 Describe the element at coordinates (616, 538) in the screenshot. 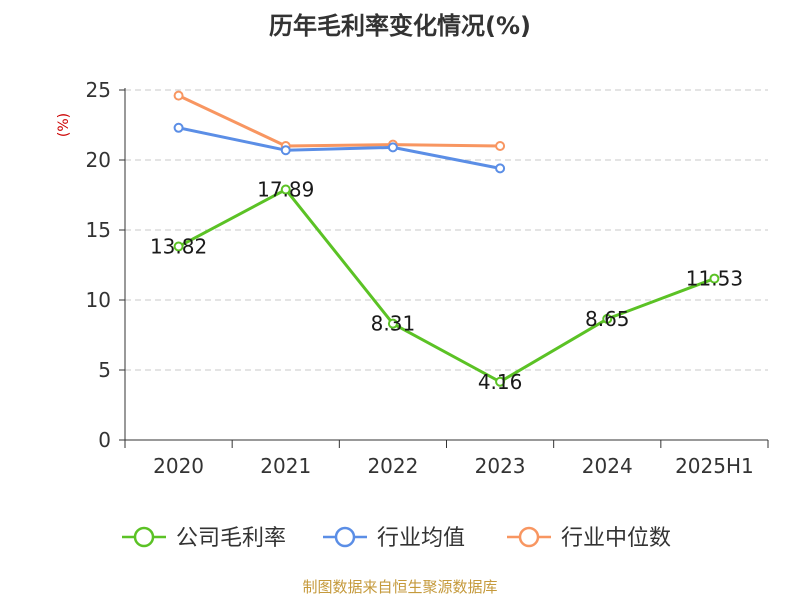

I see `legend-label: 行业中位数` at that location.